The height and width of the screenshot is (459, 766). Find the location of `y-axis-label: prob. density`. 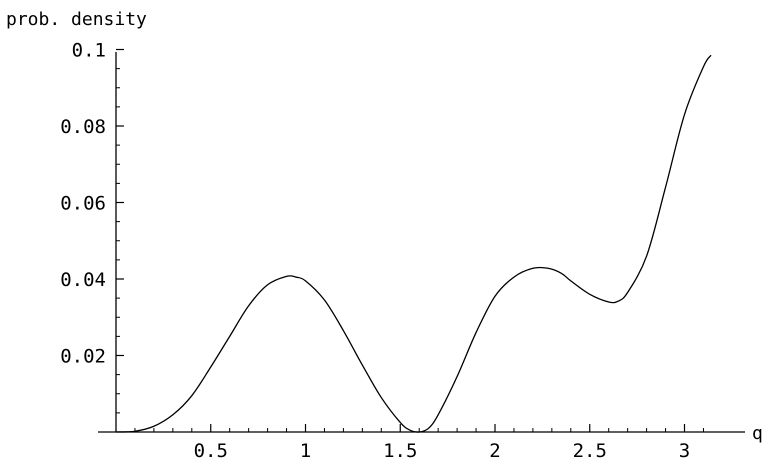

y-axis-label: prob. density is located at coordinates (76, 19).